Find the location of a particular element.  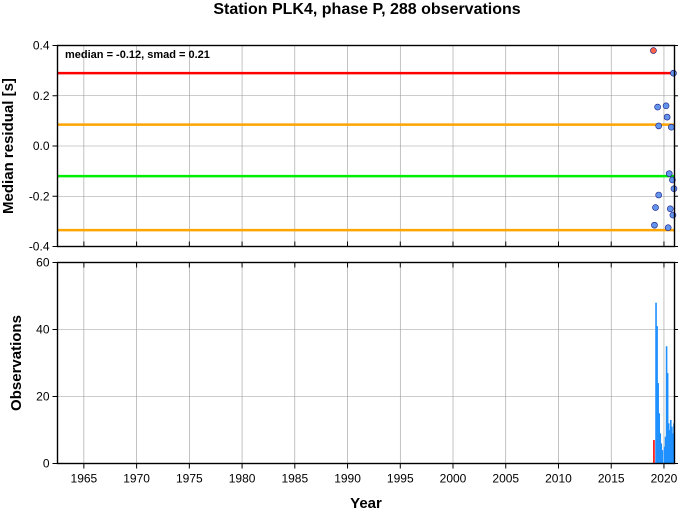

x-tick-label: 2000 is located at coordinates (453, 479).